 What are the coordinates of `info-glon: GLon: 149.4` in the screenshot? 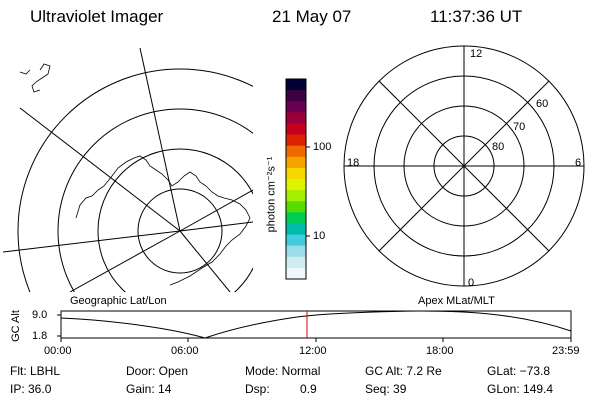 It's located at (520, 389).